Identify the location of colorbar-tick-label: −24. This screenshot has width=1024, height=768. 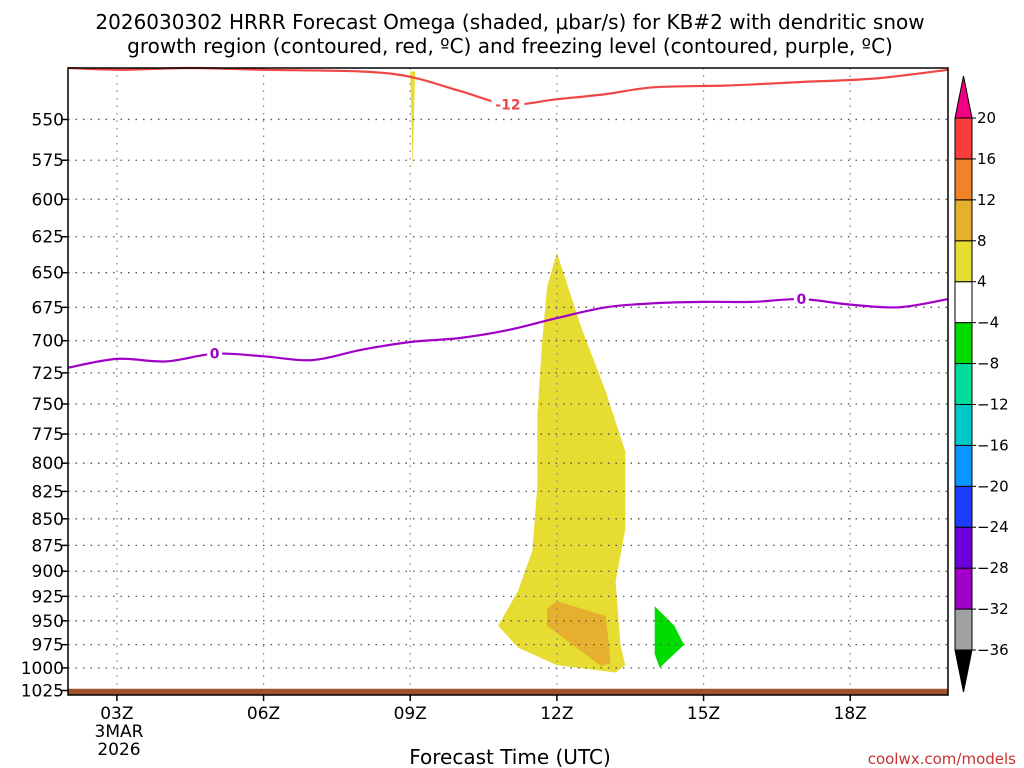
(993, 527).